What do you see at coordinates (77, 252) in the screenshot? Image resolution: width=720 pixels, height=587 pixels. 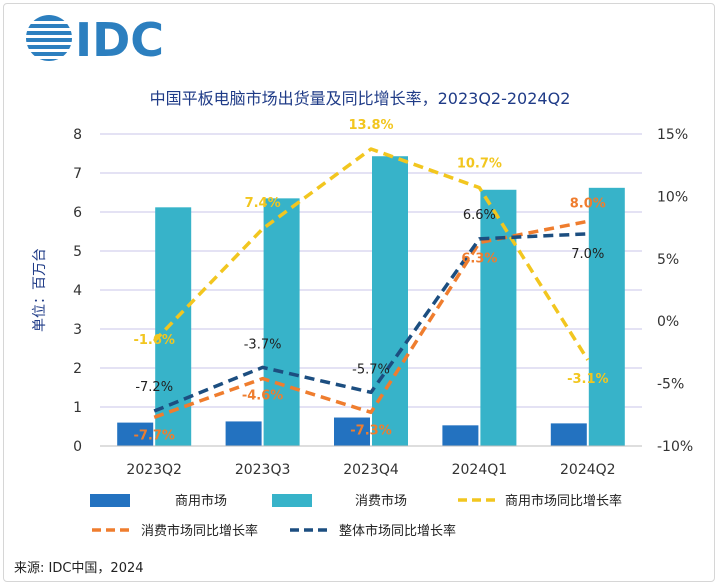 I see `y-tick-label: 5` at bounding box center [77, 252].